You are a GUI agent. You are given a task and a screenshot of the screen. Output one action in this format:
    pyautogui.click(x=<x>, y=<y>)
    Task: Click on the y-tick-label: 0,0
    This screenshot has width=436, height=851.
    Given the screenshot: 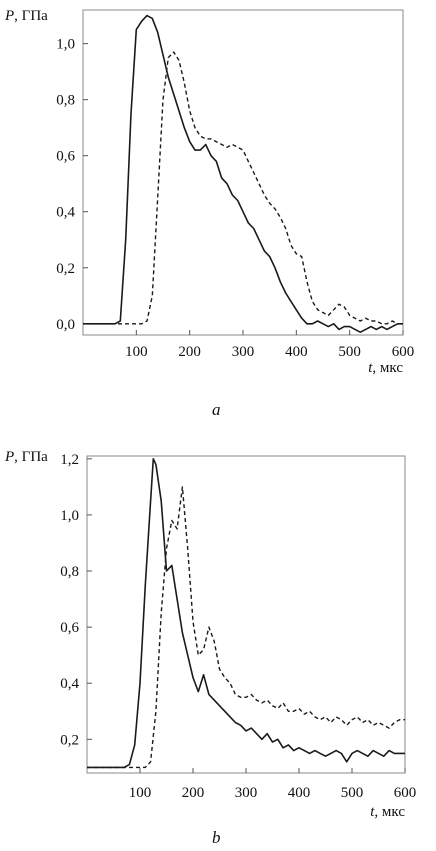 What is the action you would take?
    pyautogui.click(x=65, y=325)
    